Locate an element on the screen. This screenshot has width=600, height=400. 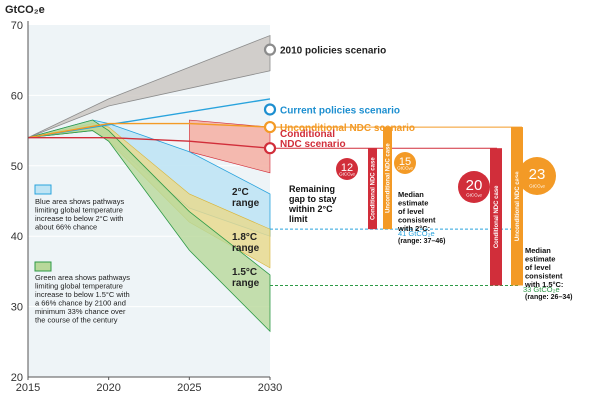
median-1-5c-value: 33 GtCO₂e is located at coordinates (541, 289).